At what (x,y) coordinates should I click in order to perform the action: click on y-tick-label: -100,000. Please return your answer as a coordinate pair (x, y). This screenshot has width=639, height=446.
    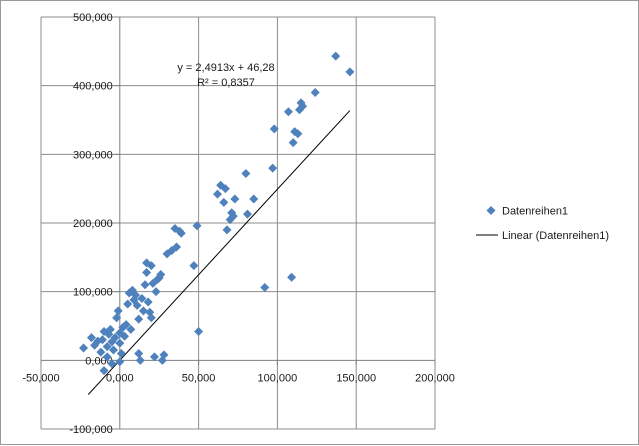
    Looking at the image, I should click on (90, 430).